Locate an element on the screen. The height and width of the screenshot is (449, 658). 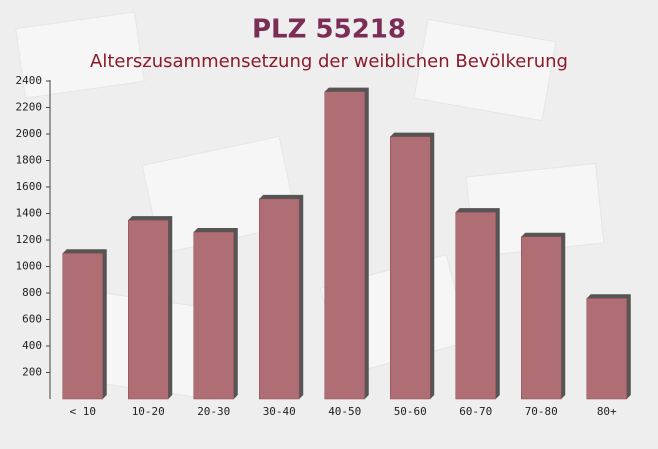
y-tick-label: 2200 is located at coordinates (29, 107).